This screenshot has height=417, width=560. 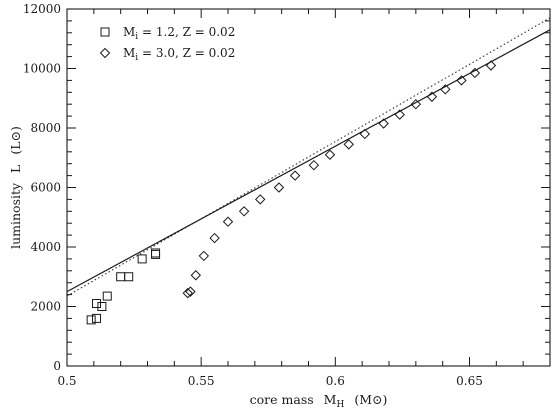 What do you see at coordinates (370, 399) in the screenshot?
I see `x-axis-unit: (M⊙)` at bounding box center [370, 399].